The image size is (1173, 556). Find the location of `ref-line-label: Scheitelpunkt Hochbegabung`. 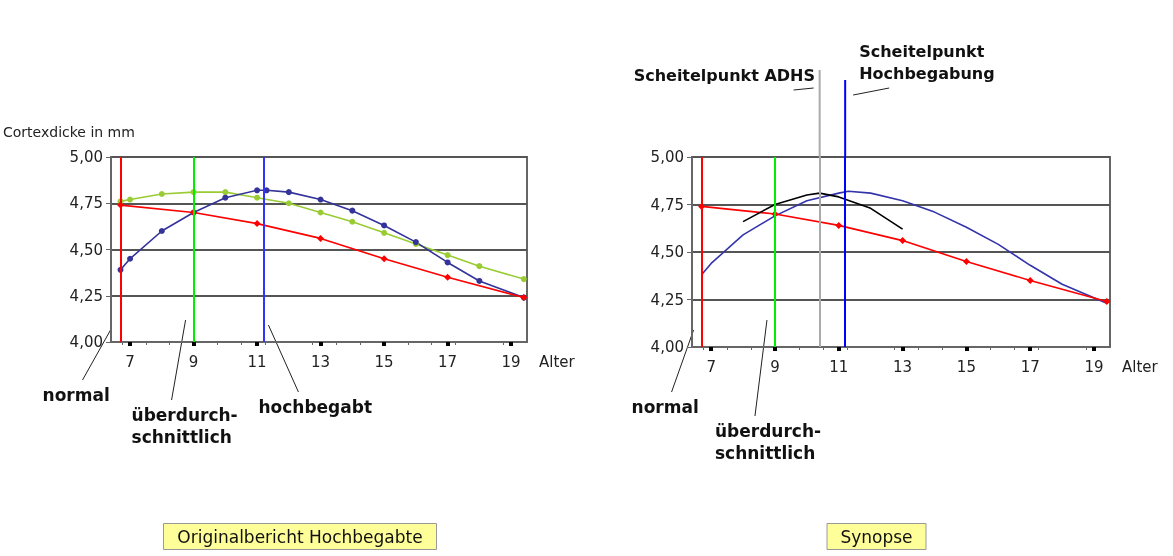

ref-line-label: Scheitelpunkt Hochbegabung is located at coordinates (927, 62).